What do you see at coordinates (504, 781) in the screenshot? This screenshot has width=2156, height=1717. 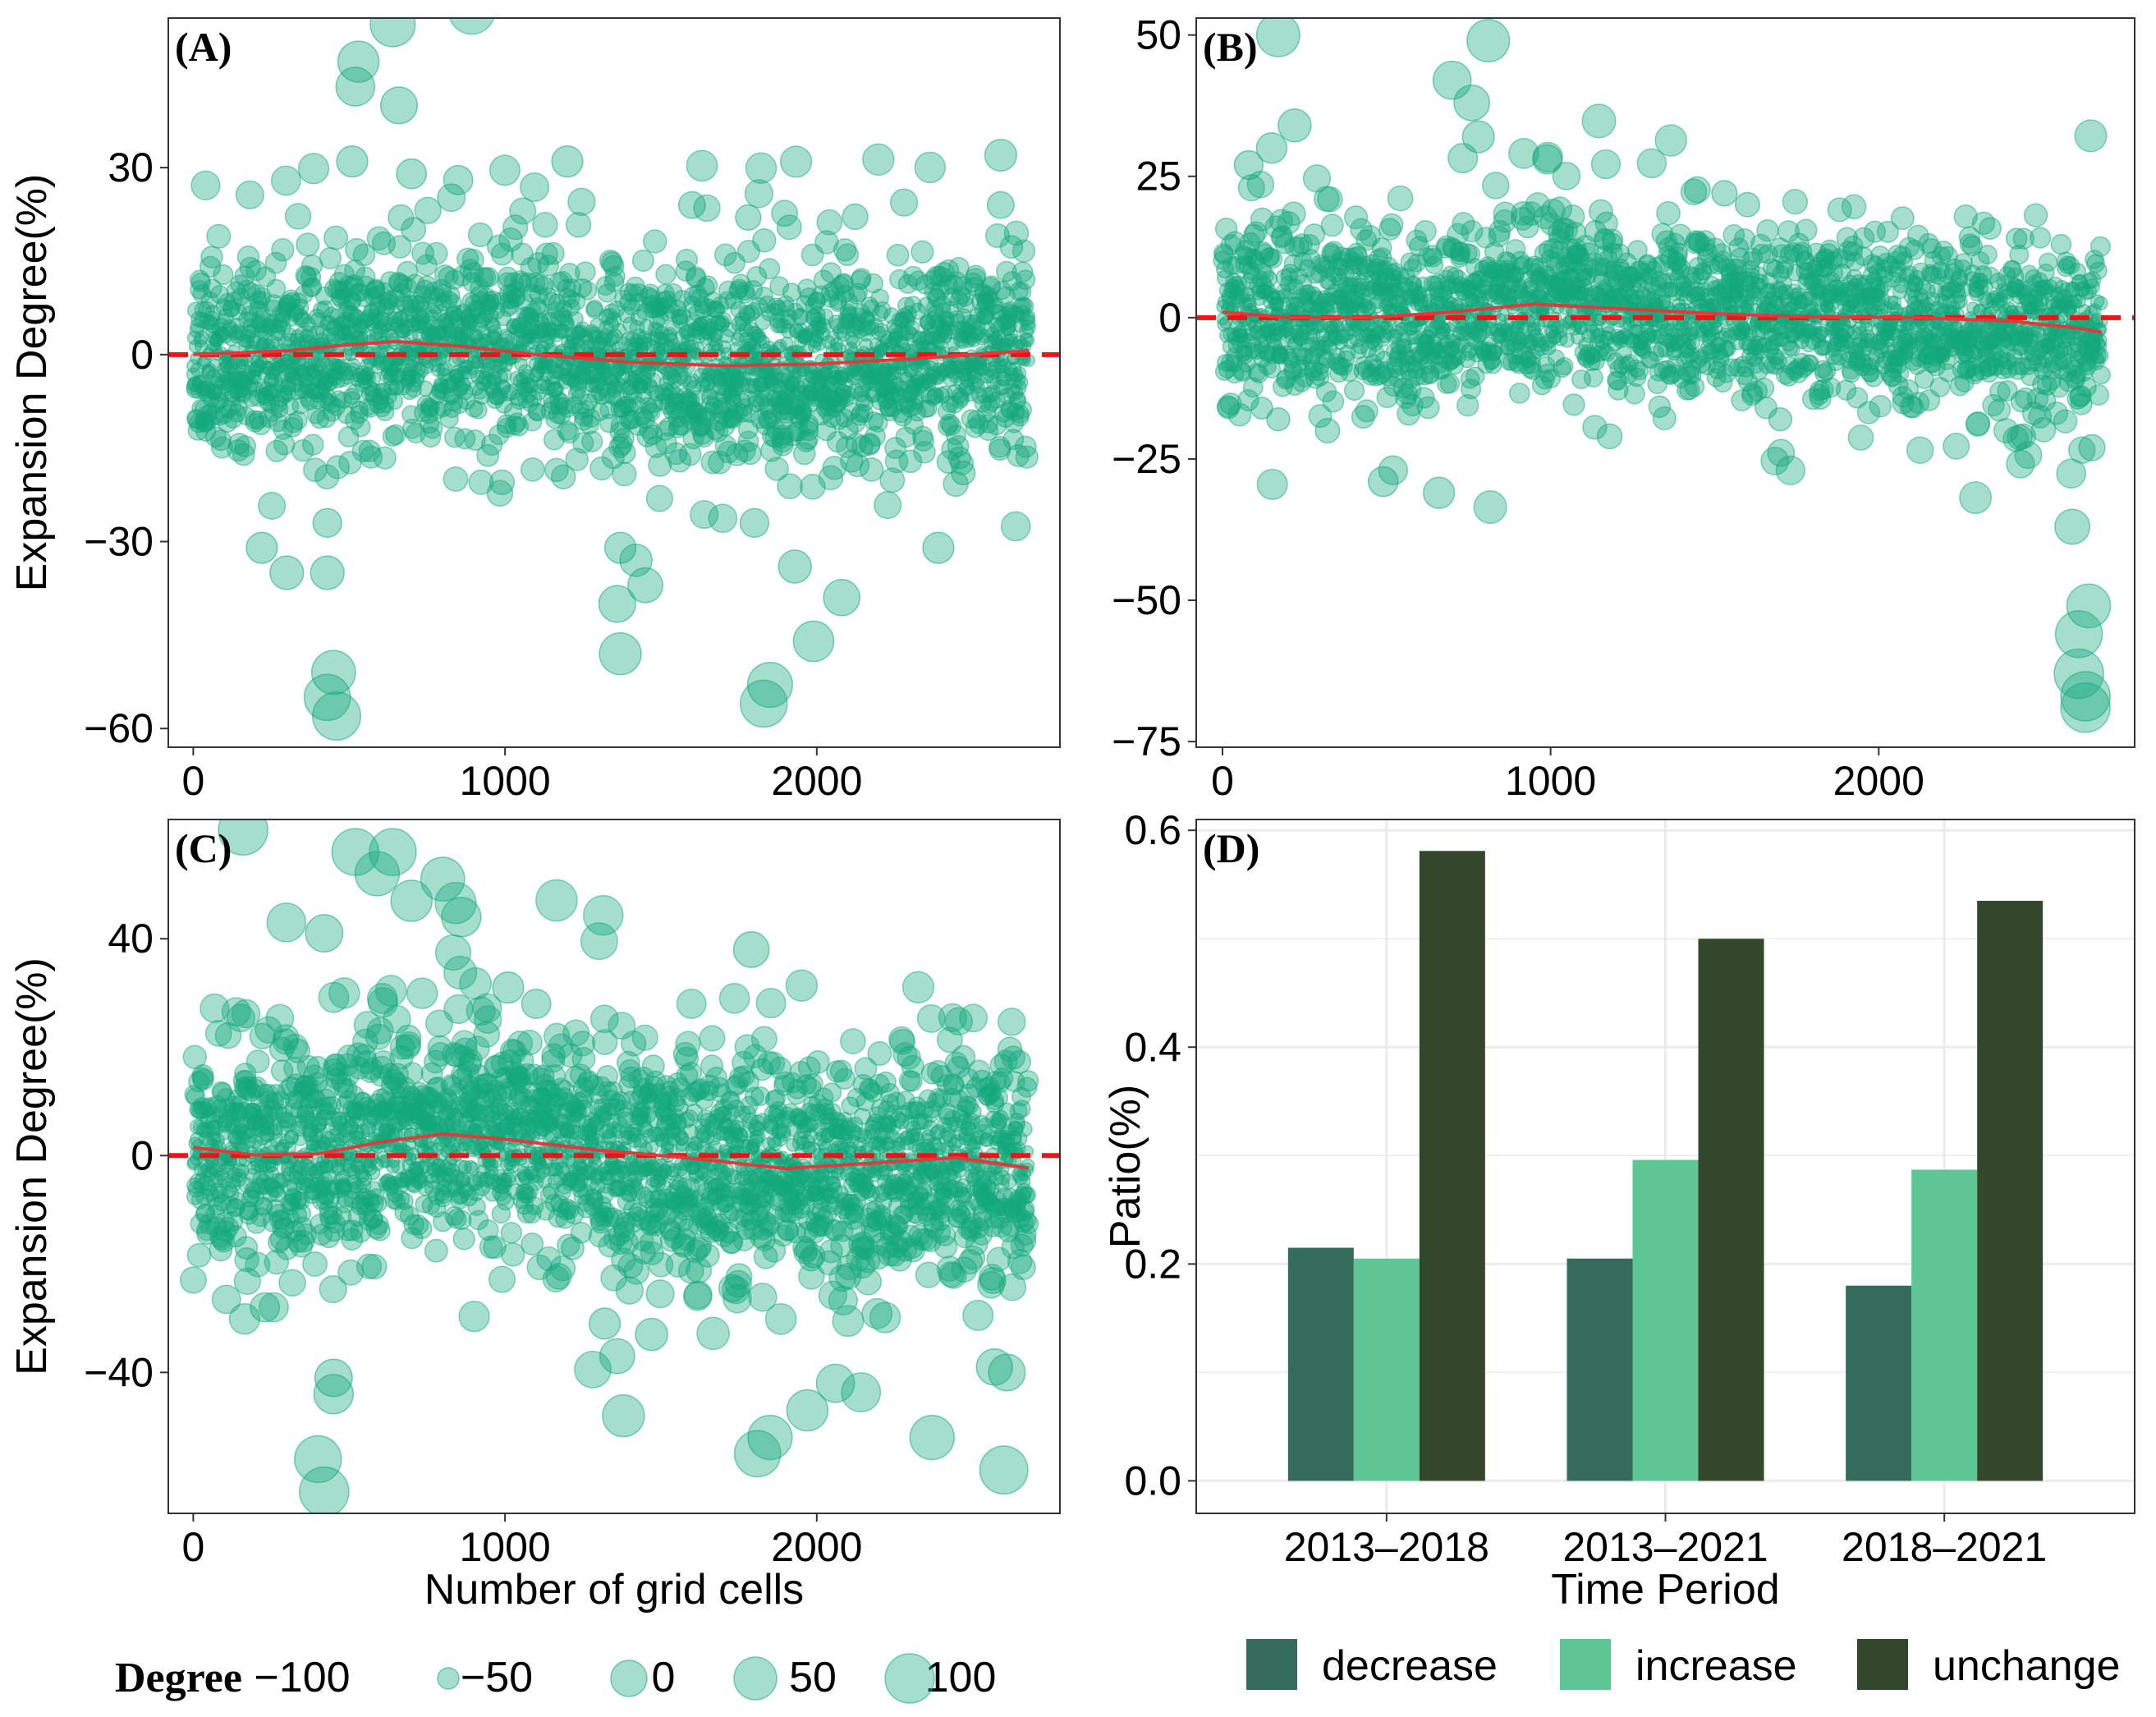 I see `x-tick-label: 1000` at bounding box center [504, 781].